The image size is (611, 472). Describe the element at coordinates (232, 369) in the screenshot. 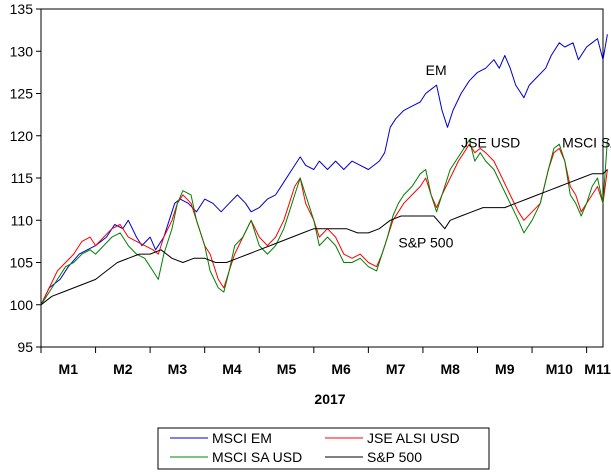

I see `x-tick-label: M4` at that location.